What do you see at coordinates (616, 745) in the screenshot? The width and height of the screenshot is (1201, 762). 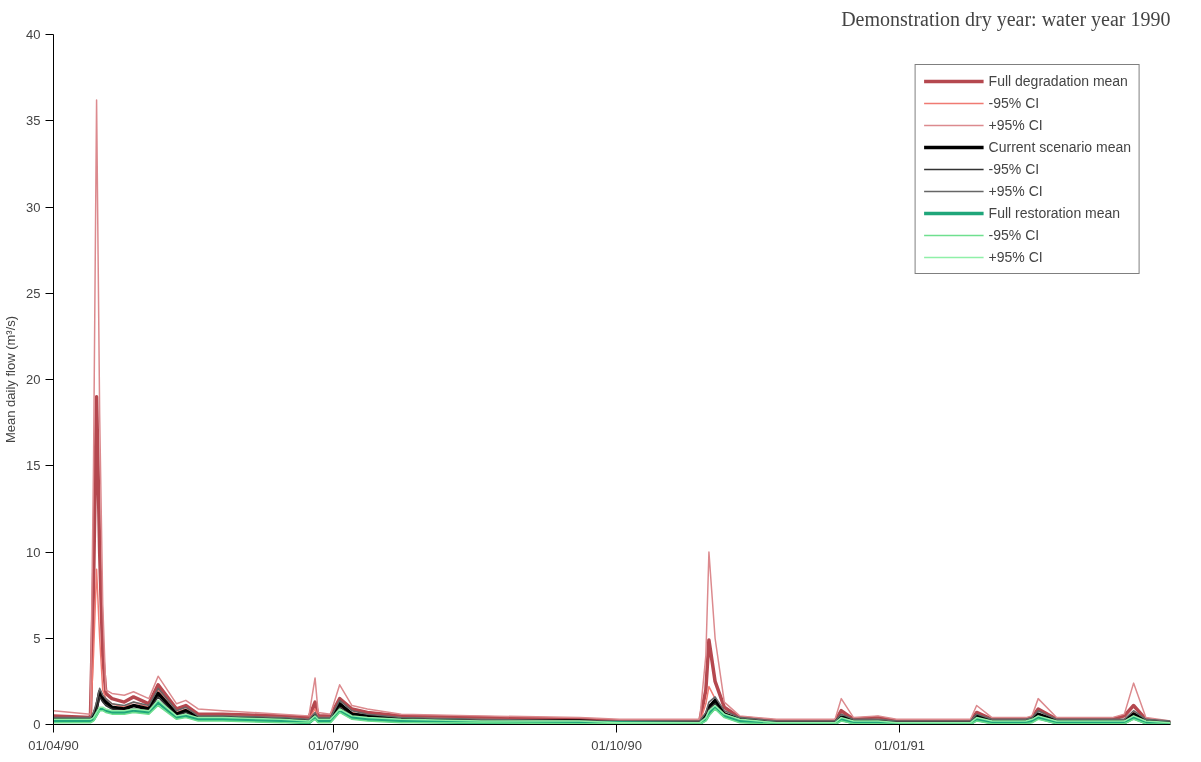 I see `x-tick-label: 01/10/90` at bounding box center [616, 745].